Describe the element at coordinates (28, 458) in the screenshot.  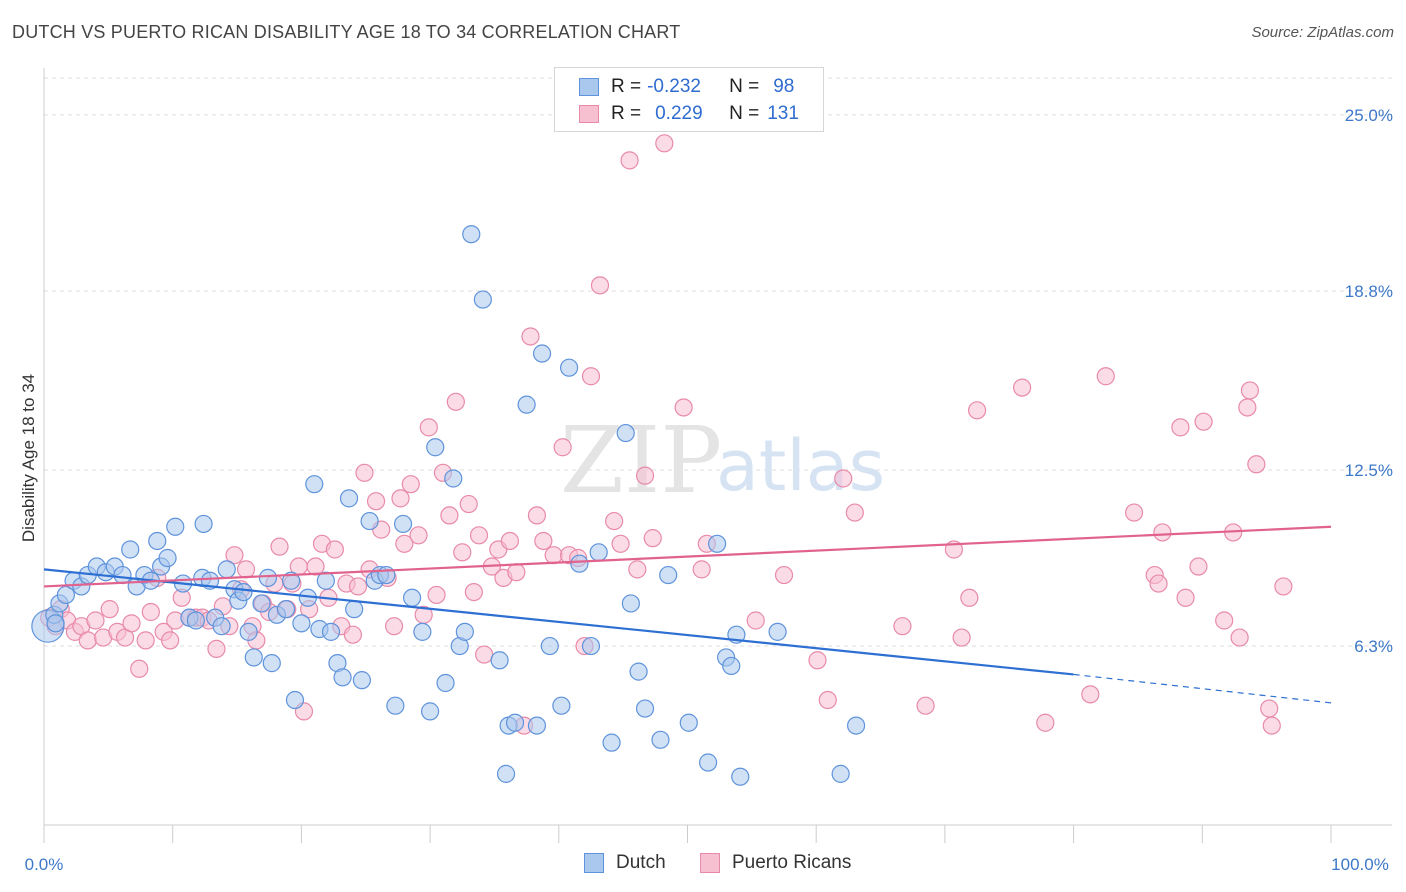
I see `y-axis-label: Disability Age 18 to 34` at that location.